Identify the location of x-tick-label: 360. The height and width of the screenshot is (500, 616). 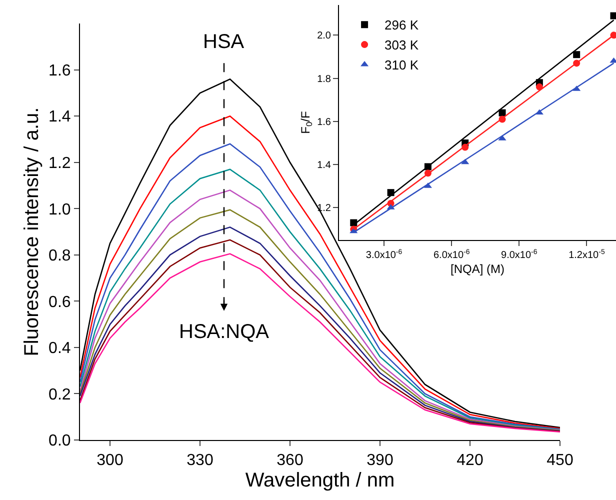
(290, 461).